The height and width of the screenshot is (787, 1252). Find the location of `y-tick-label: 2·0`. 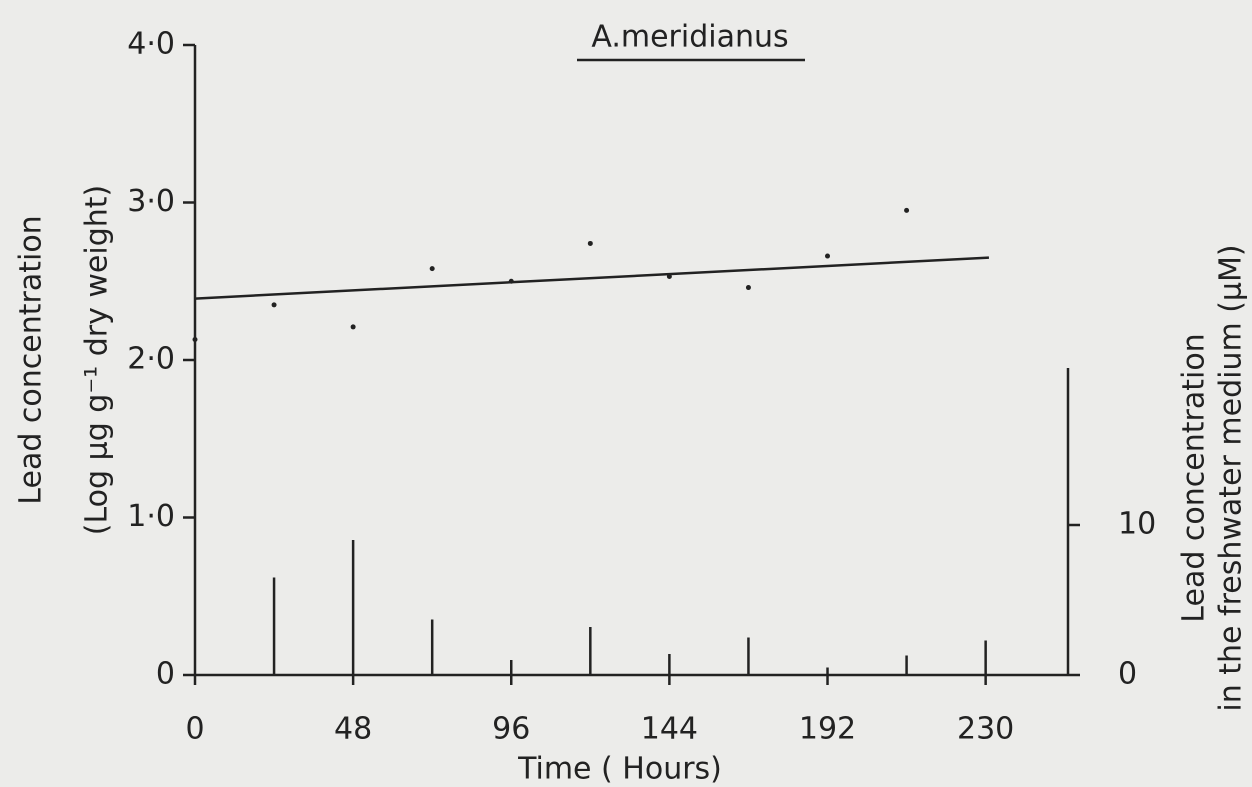

y-tick-label: 2·0 is located at coordinates (151, 359).